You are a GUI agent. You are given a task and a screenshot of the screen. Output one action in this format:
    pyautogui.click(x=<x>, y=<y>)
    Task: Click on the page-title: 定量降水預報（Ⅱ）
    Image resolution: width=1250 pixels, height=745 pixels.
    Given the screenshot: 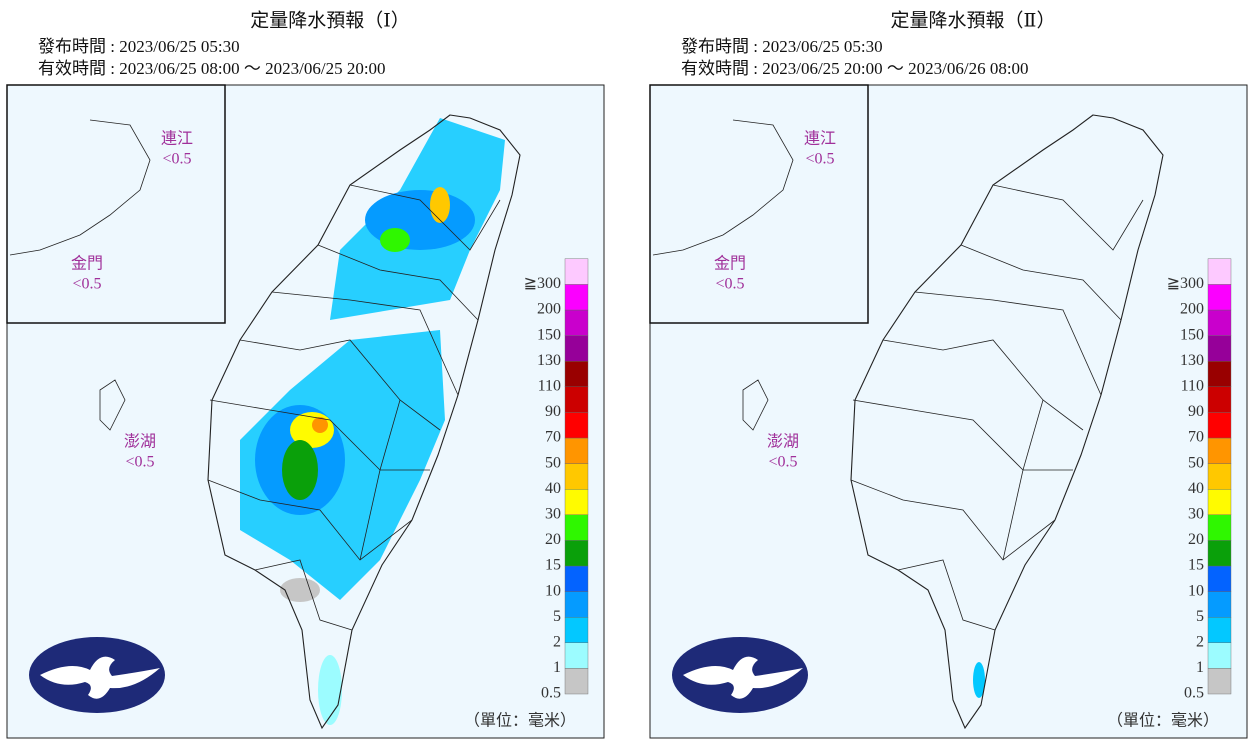 What is the action you would take?
    pyautogui.click(x=973, y=20)
    